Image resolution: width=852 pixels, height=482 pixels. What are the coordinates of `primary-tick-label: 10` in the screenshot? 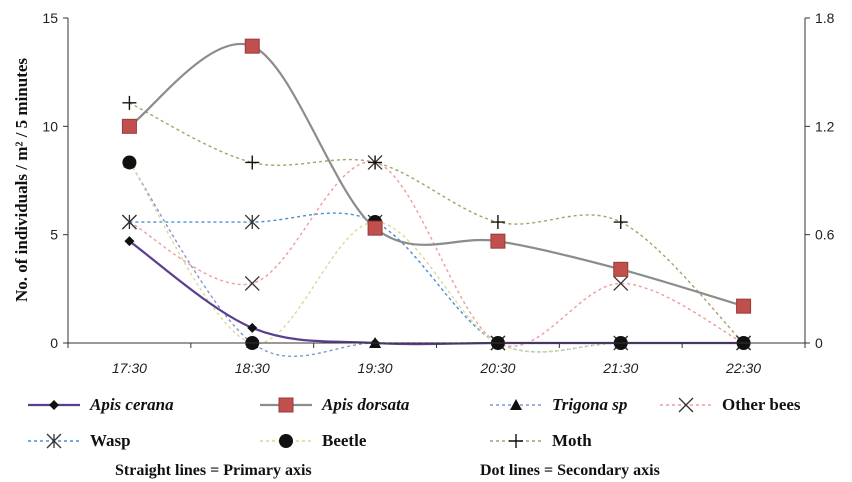 It's located at (50, 126).